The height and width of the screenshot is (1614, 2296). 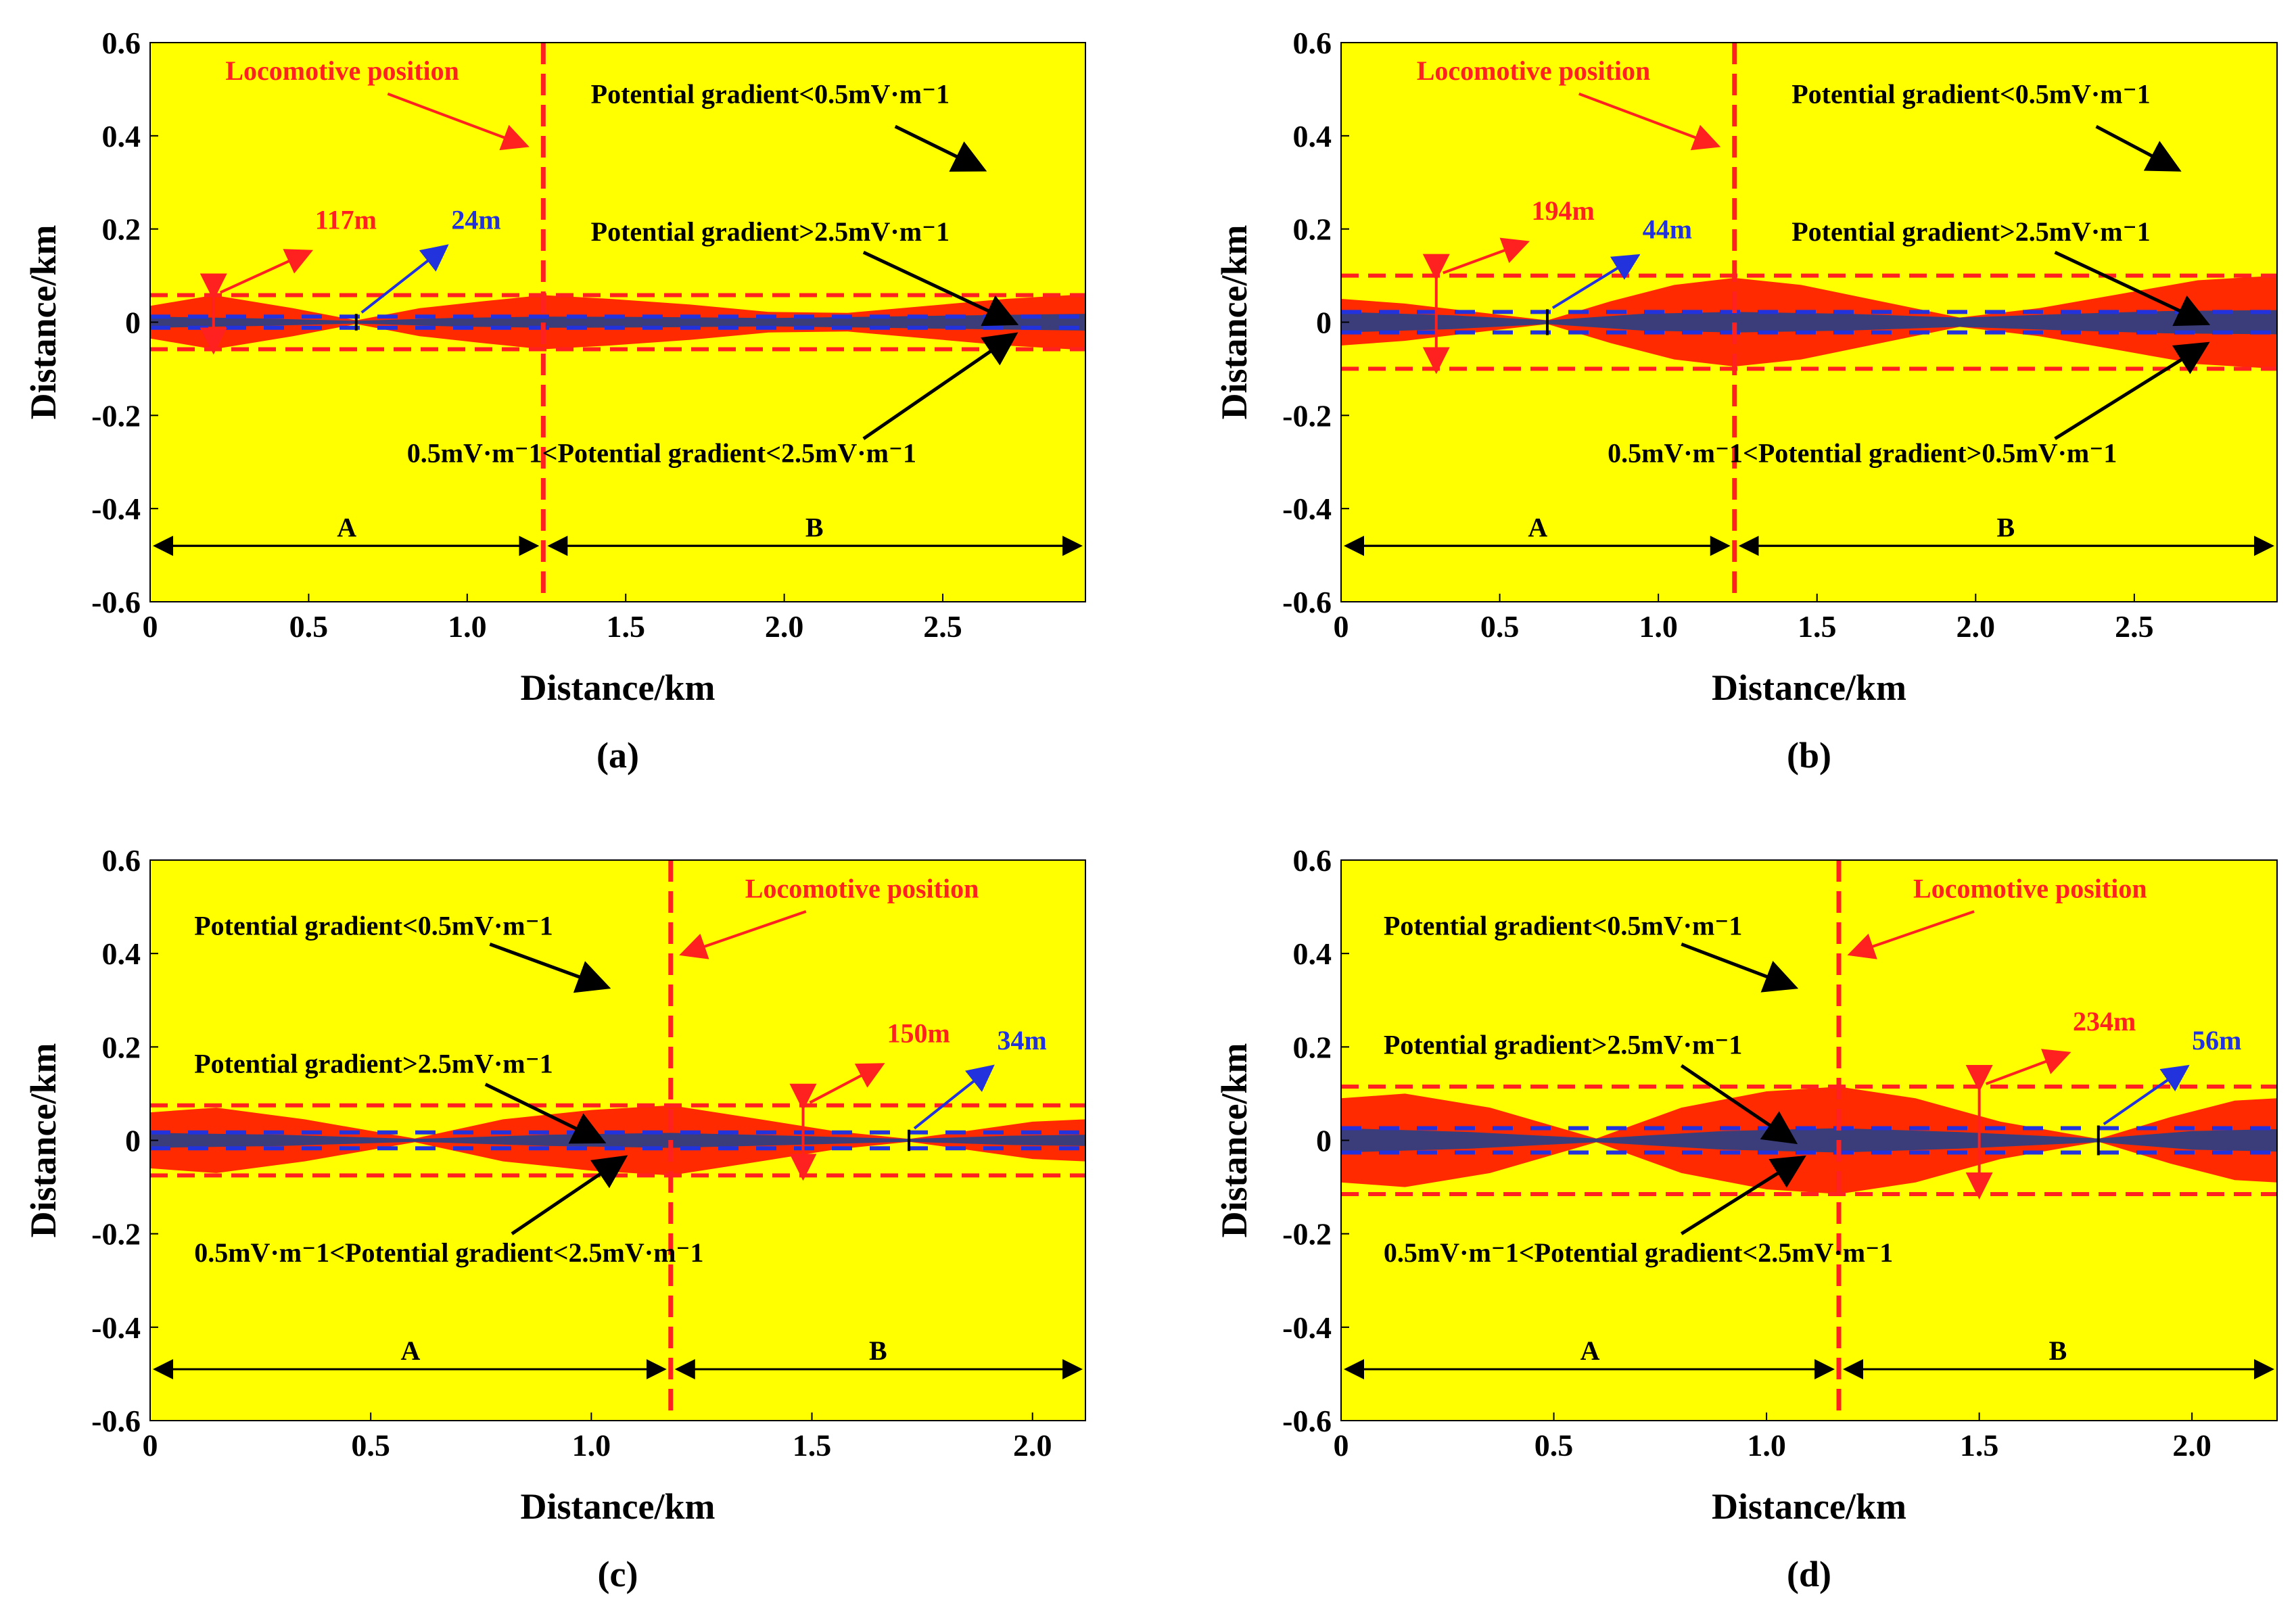 What do you see at coordinates (2217, 1040) in the screenshot?
I see `blue-measure-label: 56m` at bounding box center [2217, 1040].